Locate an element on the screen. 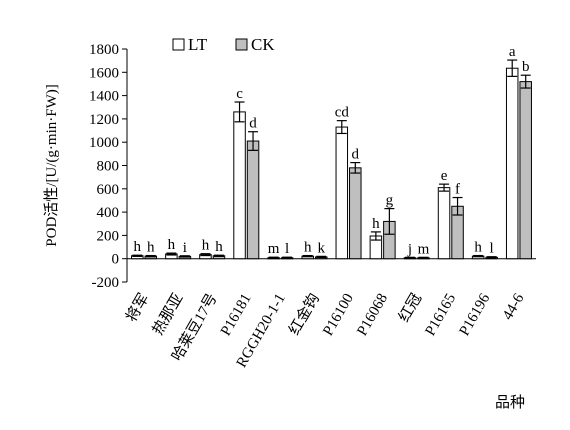  significance-label: b is located at coordinates (526, 67).